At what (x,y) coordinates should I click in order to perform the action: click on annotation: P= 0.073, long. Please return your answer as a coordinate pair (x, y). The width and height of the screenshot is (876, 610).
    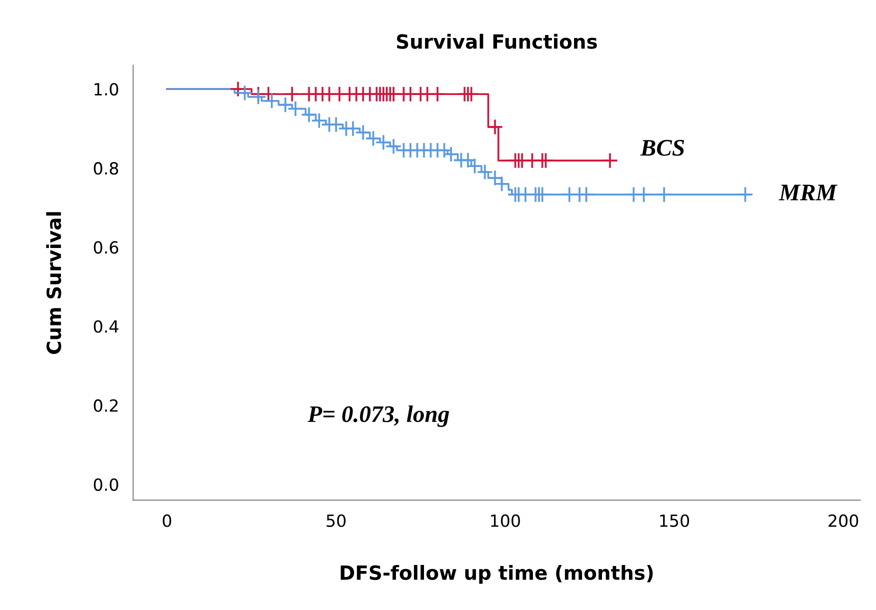
    Looking at the image, I should click on (379, 416).